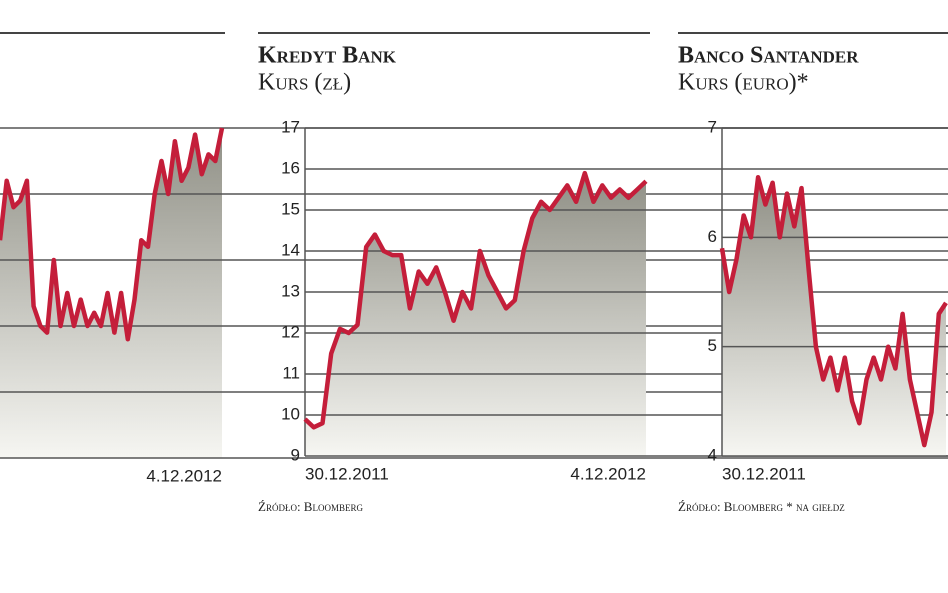  What do you see at coordinates (290, 167) in the screenshot?
I see `y-tick-label: 16` at bounding box center [290, 167].